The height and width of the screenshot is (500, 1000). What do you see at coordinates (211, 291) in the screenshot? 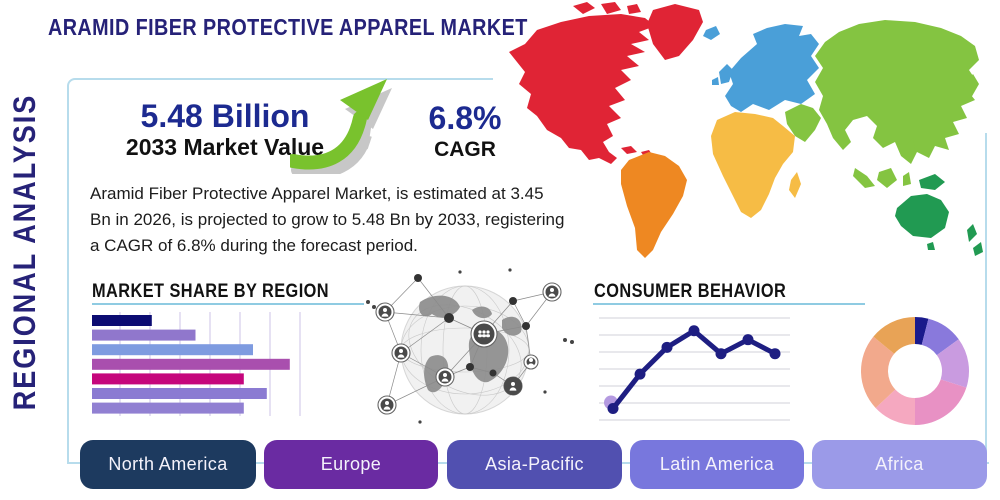
I see `market-share-section-title: MARKET SHARE BY REGION` at bounding box center [211, 291].